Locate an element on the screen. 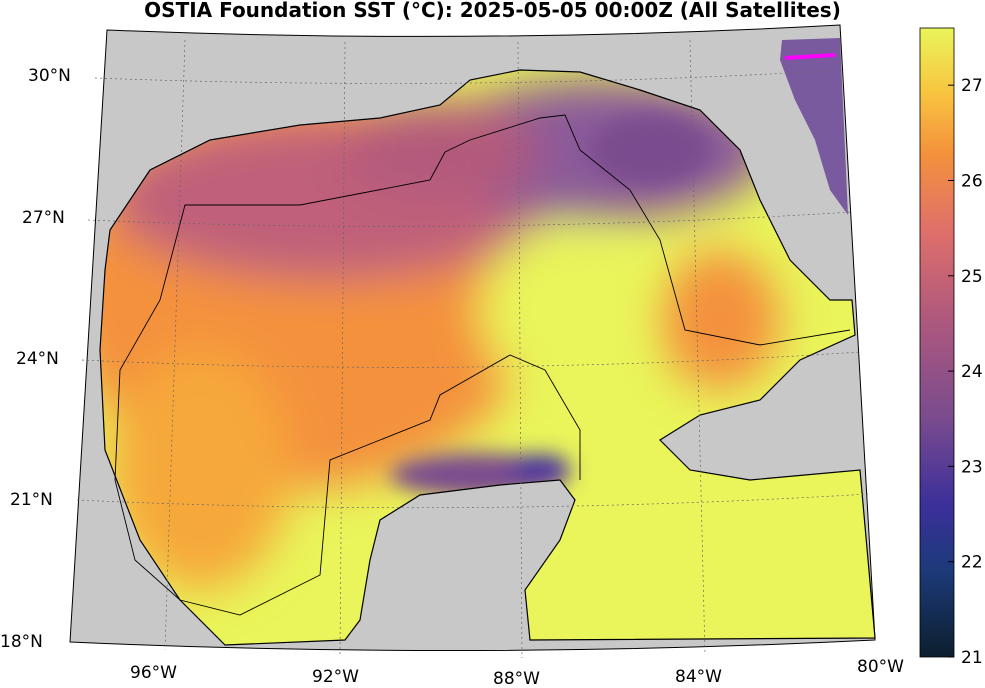 The image size is (985, 688). colorbar-tick-label: 23 is located at coordinates (972, 467).